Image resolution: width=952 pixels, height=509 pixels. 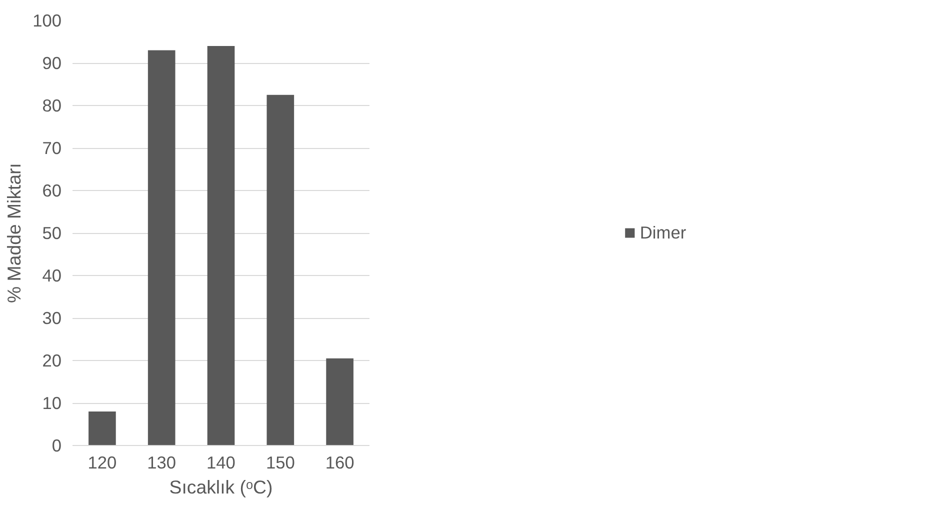 What do you see at coordinates (52, 233) in the screenshot?
I see `y-tick-label: 50` at bounding box center [52, 233].